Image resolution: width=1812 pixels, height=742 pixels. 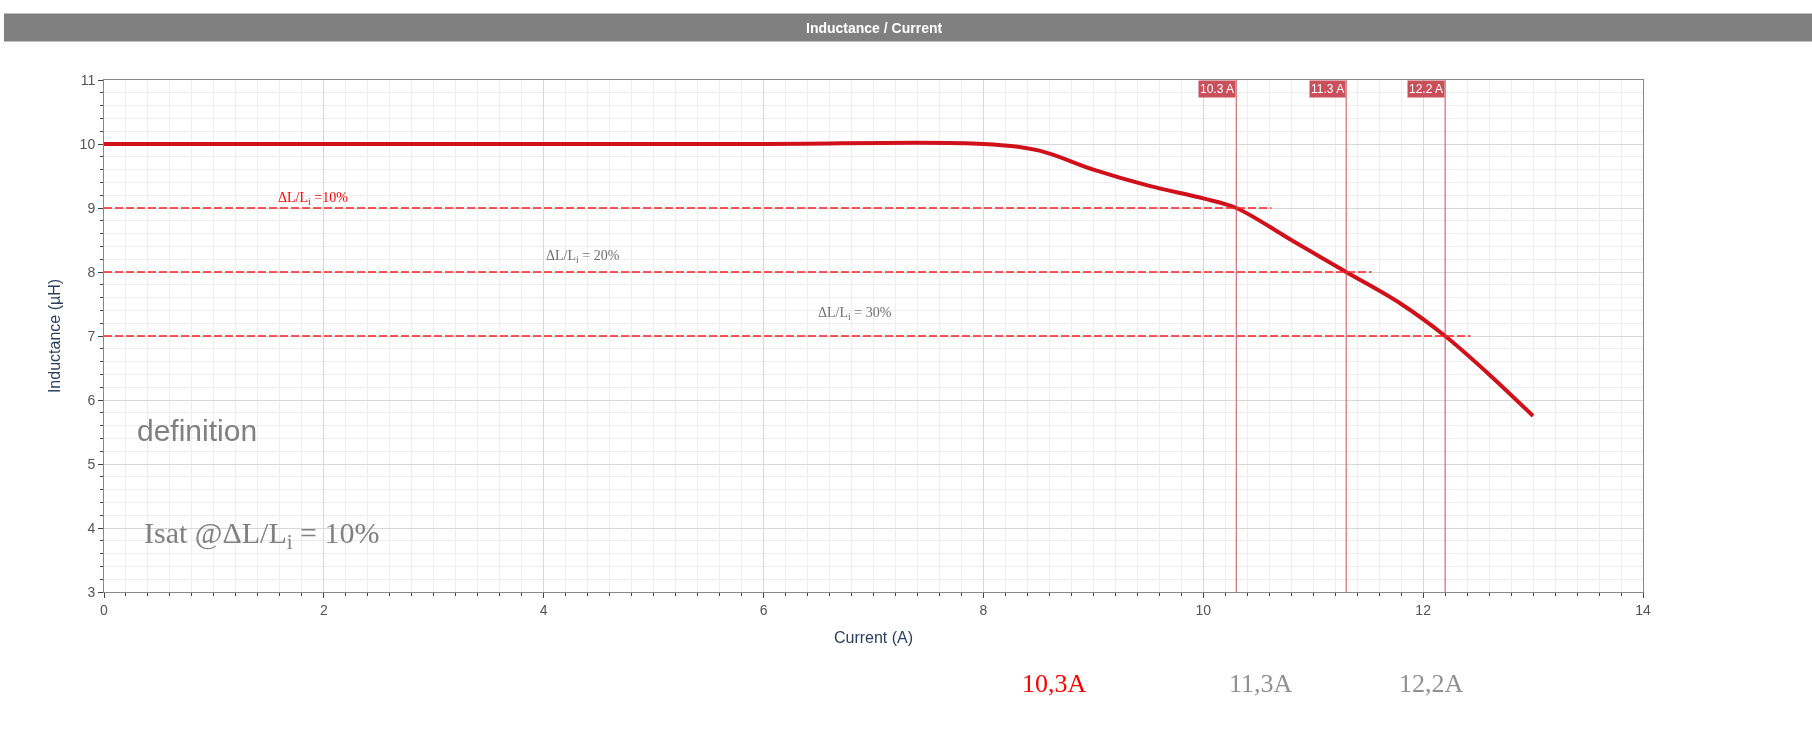 What do you see at coordinates (1054, 683) in the screenshot?
I see `text: 10,3A` at bounding box center [1054, 683].